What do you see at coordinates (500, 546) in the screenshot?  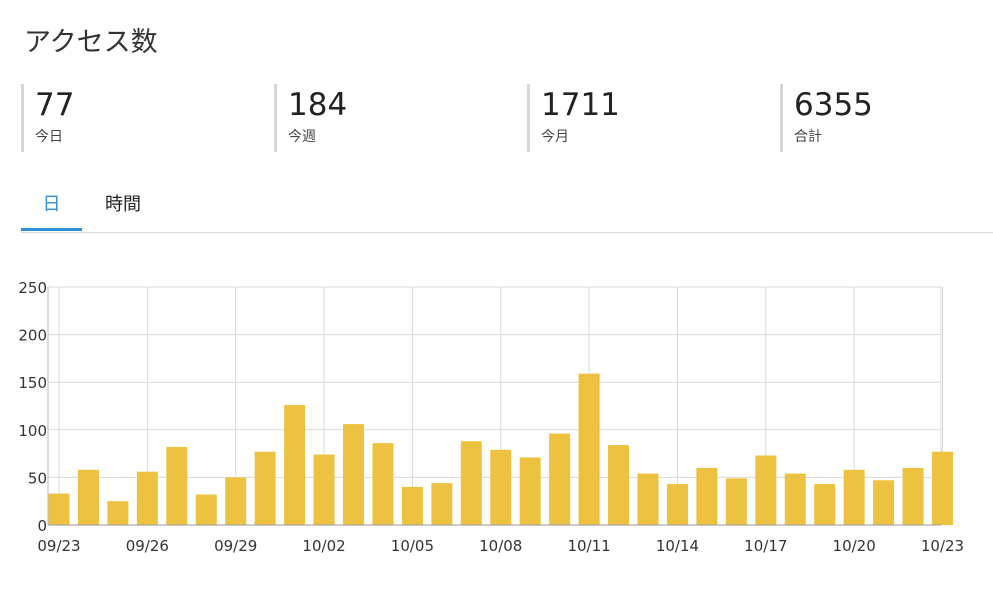 I see `x-tick-label: 10/08` at bounding box center [500, 546].